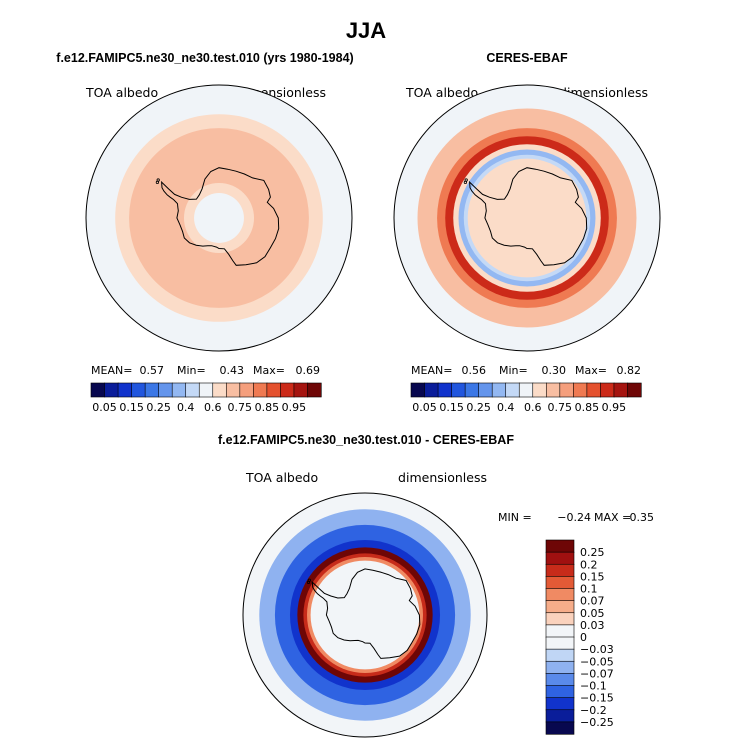 The width and height of the screenshot is (733, 742). Describe the element at coordinates (308, 370) in the screenshot. I see `panel-model-max-value: 0.69` at that location.